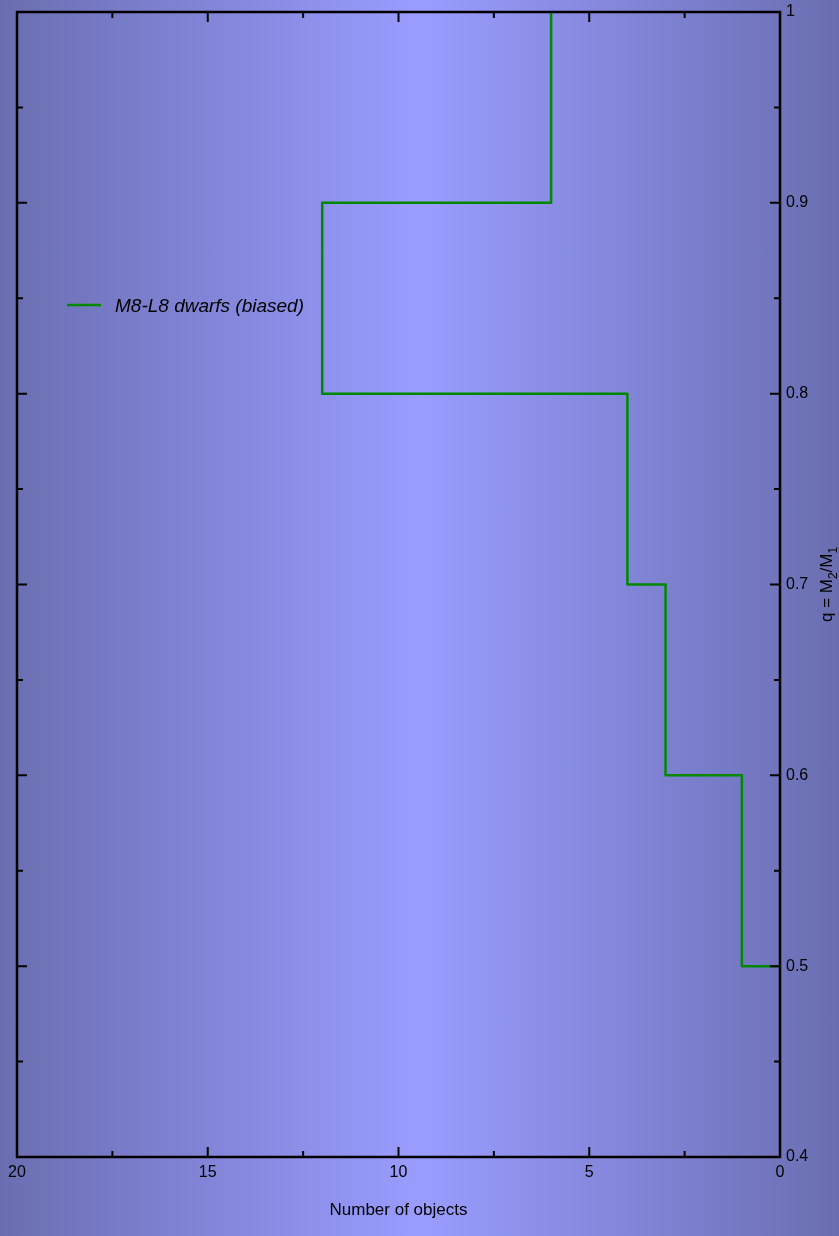 The image size is (839, 1236). I want to click on x-tick-label: 15, so click(207, 1172).